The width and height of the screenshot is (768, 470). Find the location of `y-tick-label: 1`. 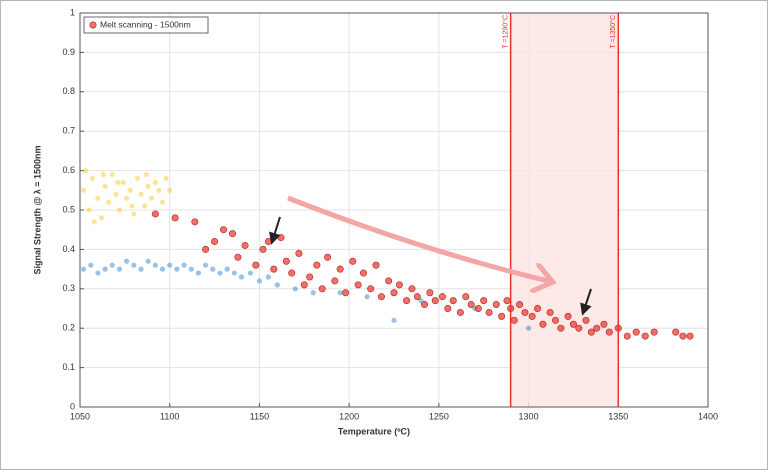

y-tick-label: 1 is located at coordinates (72, 12).